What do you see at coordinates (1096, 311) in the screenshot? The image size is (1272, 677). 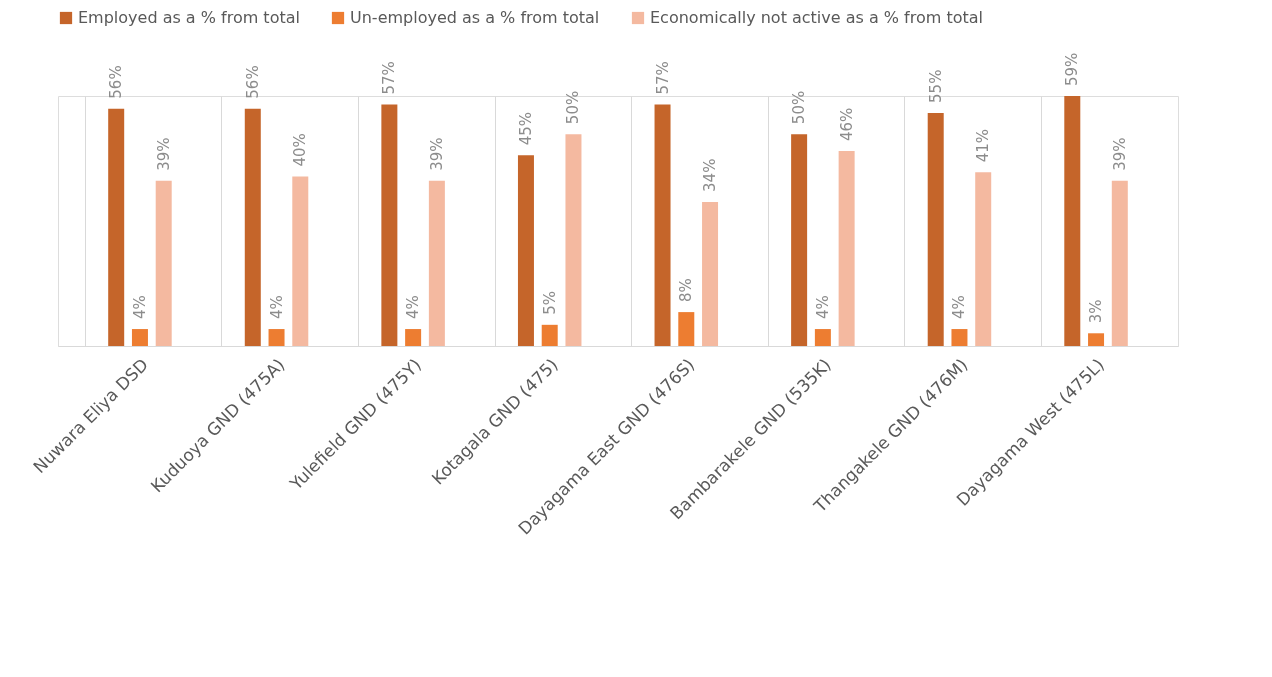 I see `data-label: 3%` at bounding box center [1096, 311].